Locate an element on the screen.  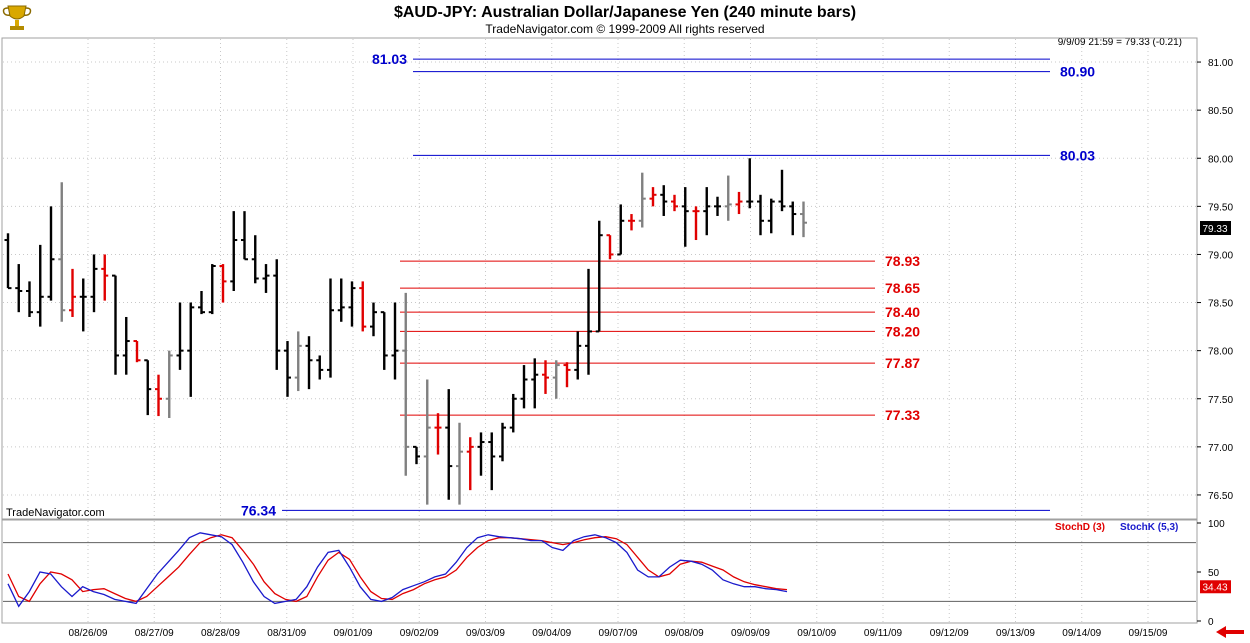
level-label: 81.03 is located at coordinates (389, 59).